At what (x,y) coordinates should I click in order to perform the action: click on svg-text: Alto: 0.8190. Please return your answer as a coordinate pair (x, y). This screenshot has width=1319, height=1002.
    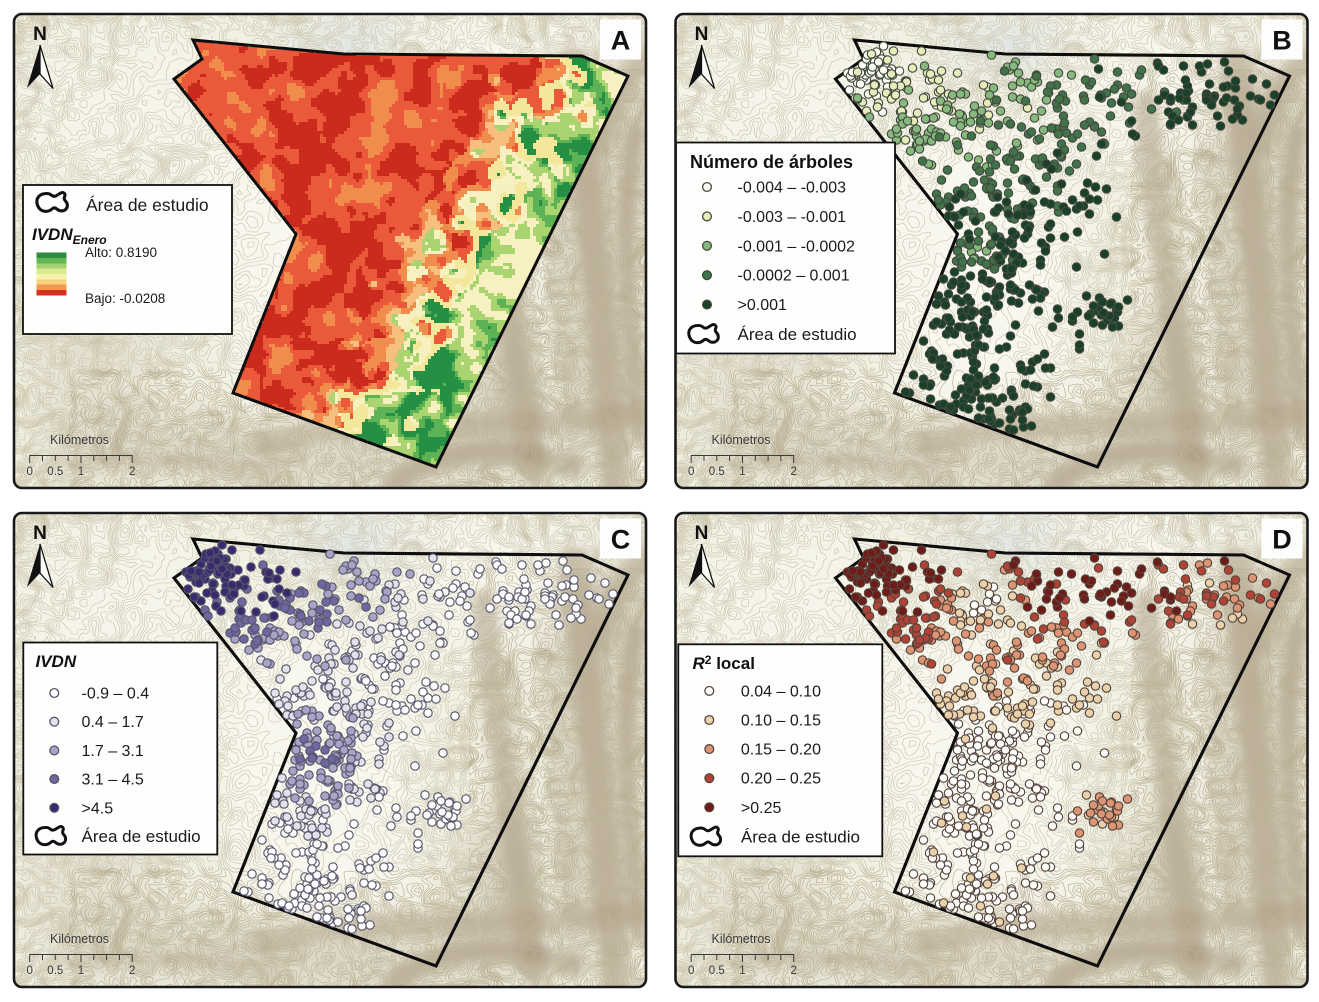
    Looking at the image, I should click on (121, 252).